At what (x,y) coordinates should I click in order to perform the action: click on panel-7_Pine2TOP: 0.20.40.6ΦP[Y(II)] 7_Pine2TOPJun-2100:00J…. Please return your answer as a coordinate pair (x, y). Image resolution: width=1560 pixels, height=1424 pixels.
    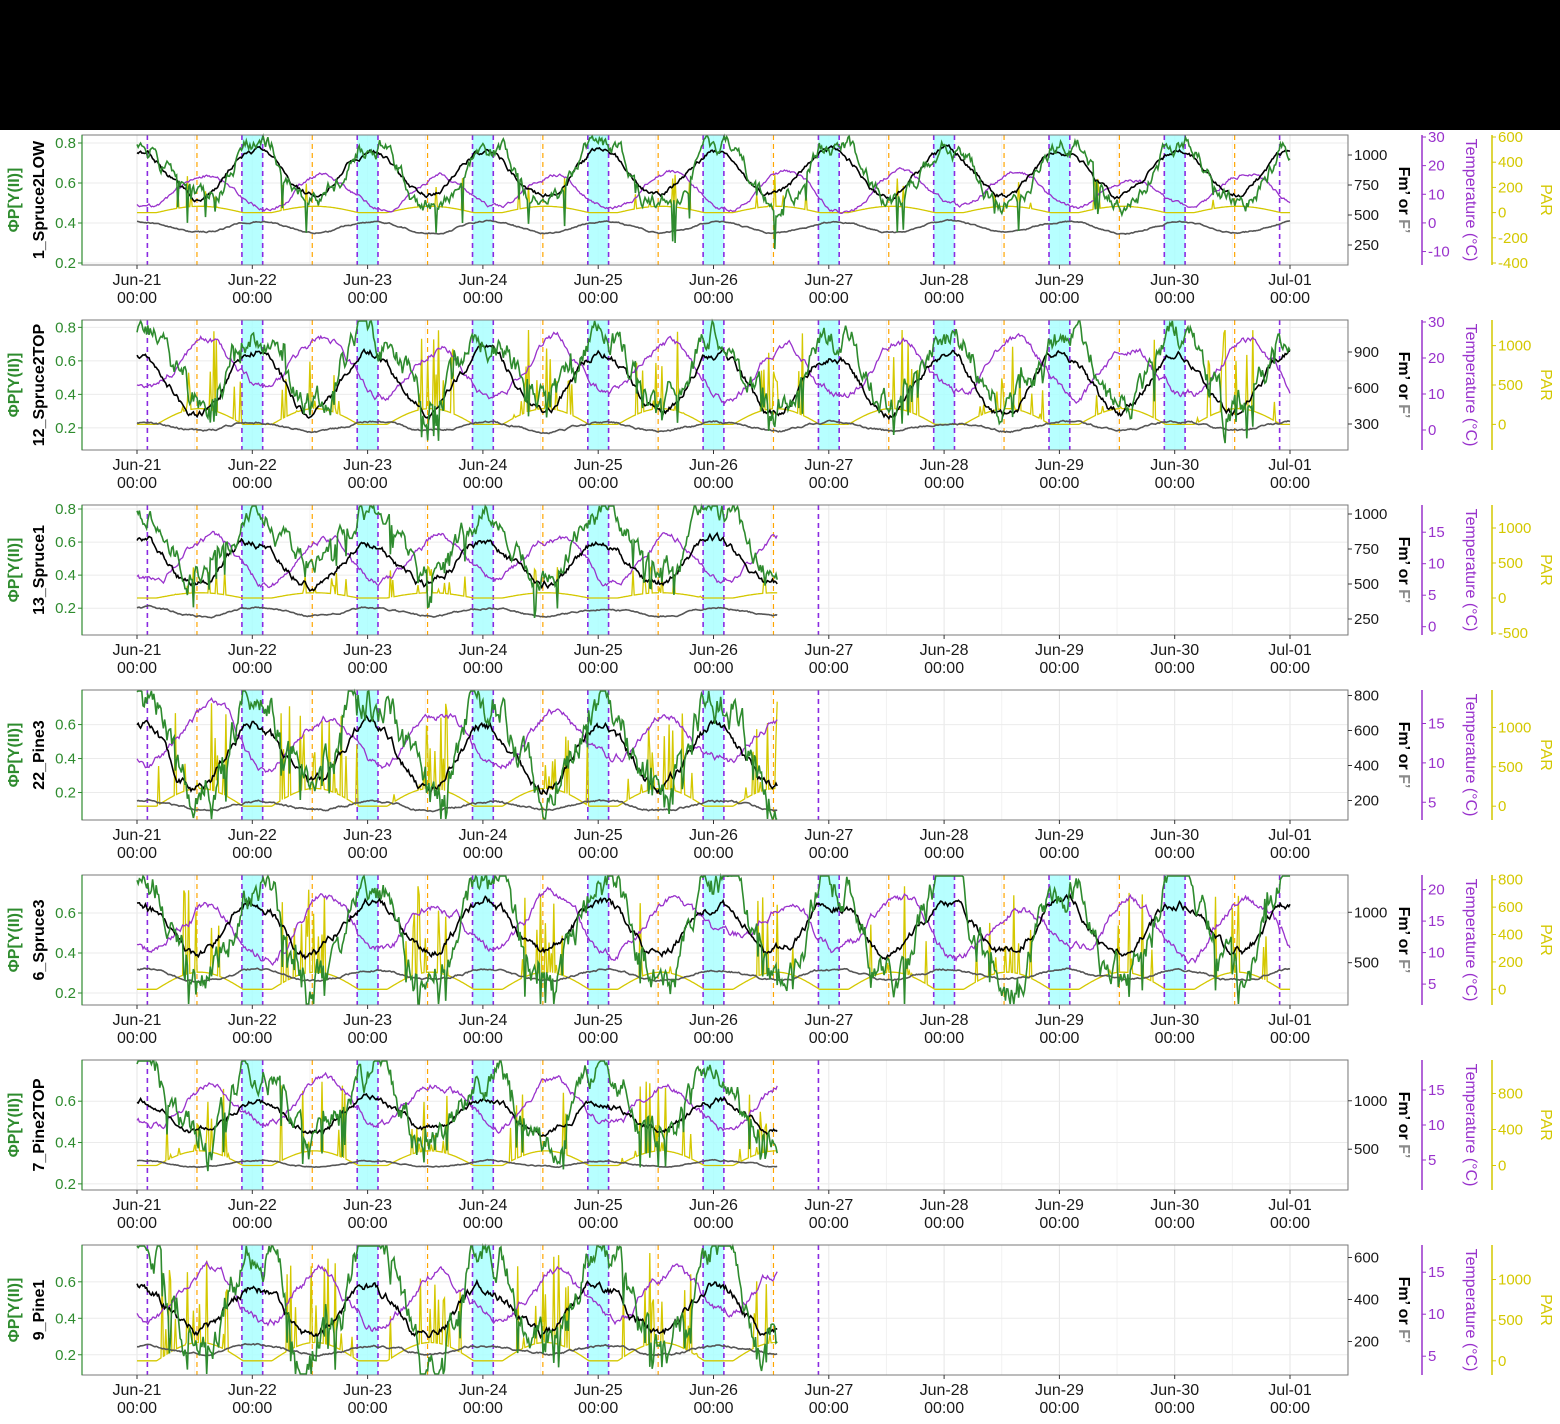
    Looking at the image, I should click on (780, 1145).